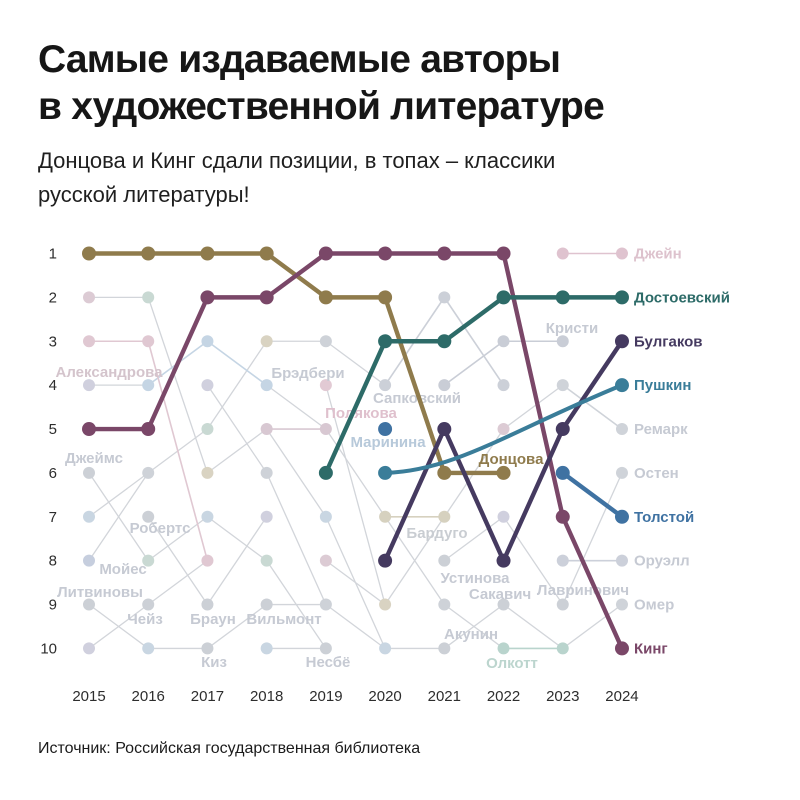 The height and width of the screenshot is (800, 800). What do you see at coordinates (53, 341) in the screenshot?
I see `y-axis-tick: 3` at bounding box center [53, 341].